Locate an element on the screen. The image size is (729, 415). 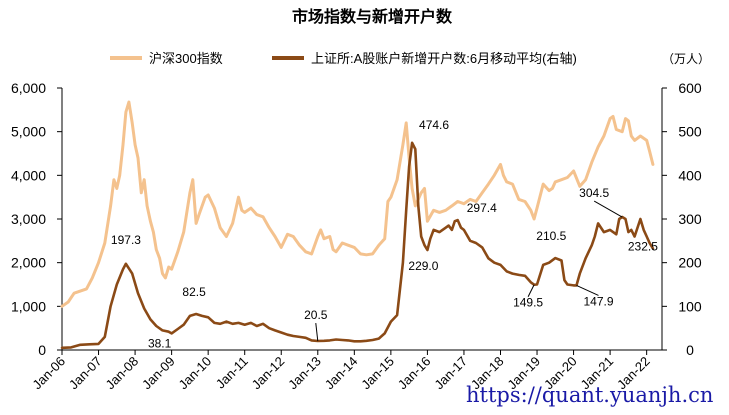
data-label: 20.5 is located at coordinates (316, 315).